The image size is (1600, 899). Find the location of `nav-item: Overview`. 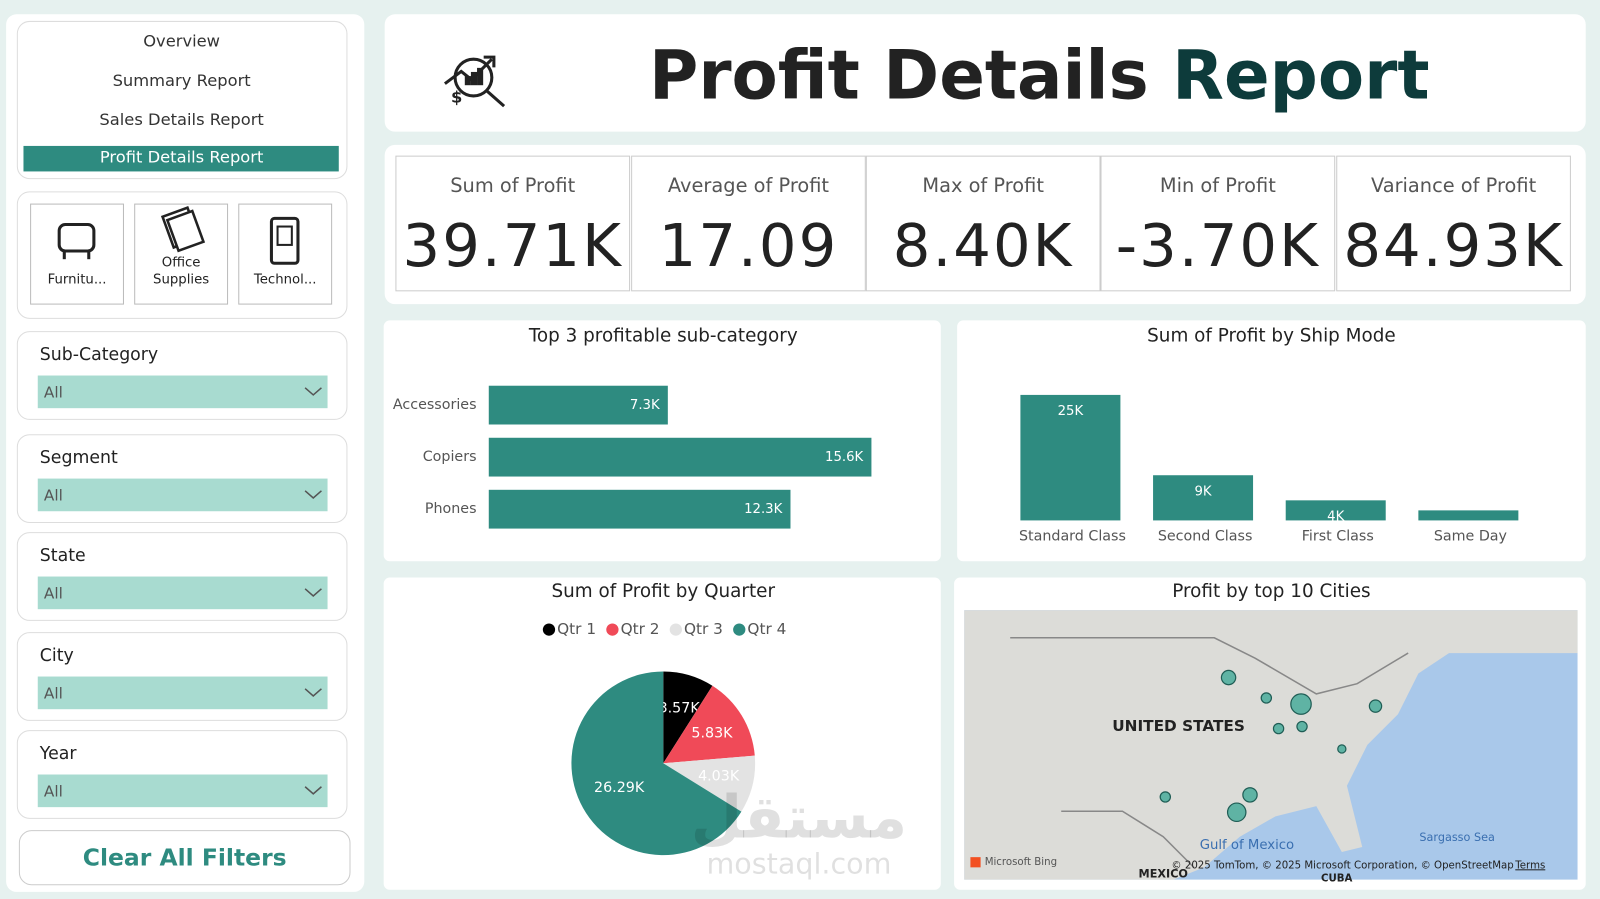

nav-item: Overview is located at coordinates (181, 40).